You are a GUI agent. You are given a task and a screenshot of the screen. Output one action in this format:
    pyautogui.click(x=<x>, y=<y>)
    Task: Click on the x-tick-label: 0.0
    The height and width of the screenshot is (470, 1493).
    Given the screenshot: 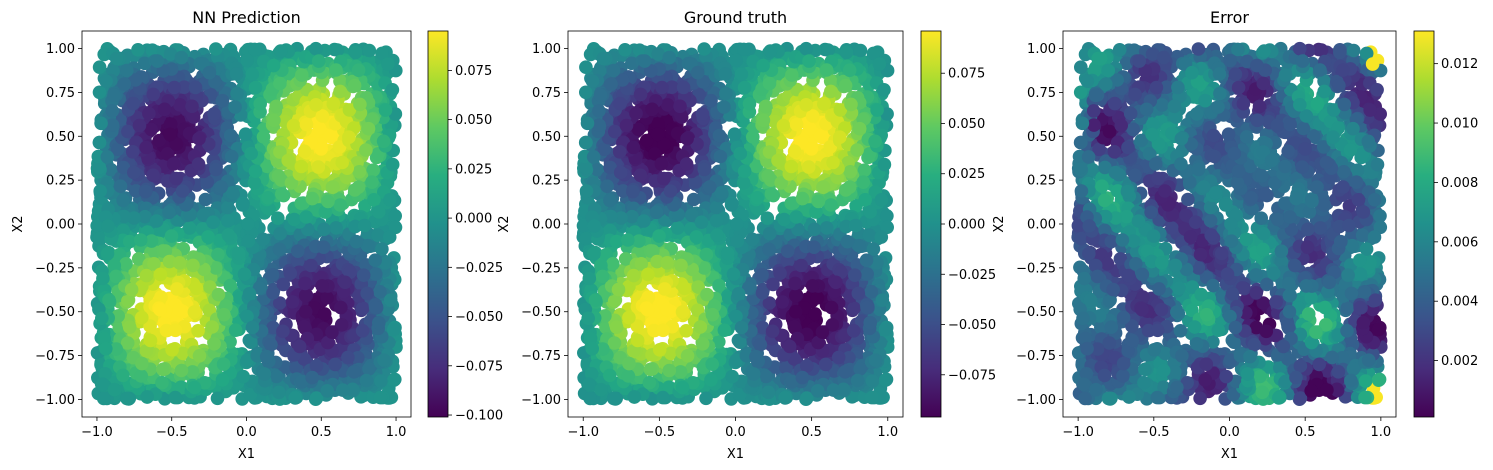 What is the action you would take?
    pyautogui.click(x=246, y=432)
    